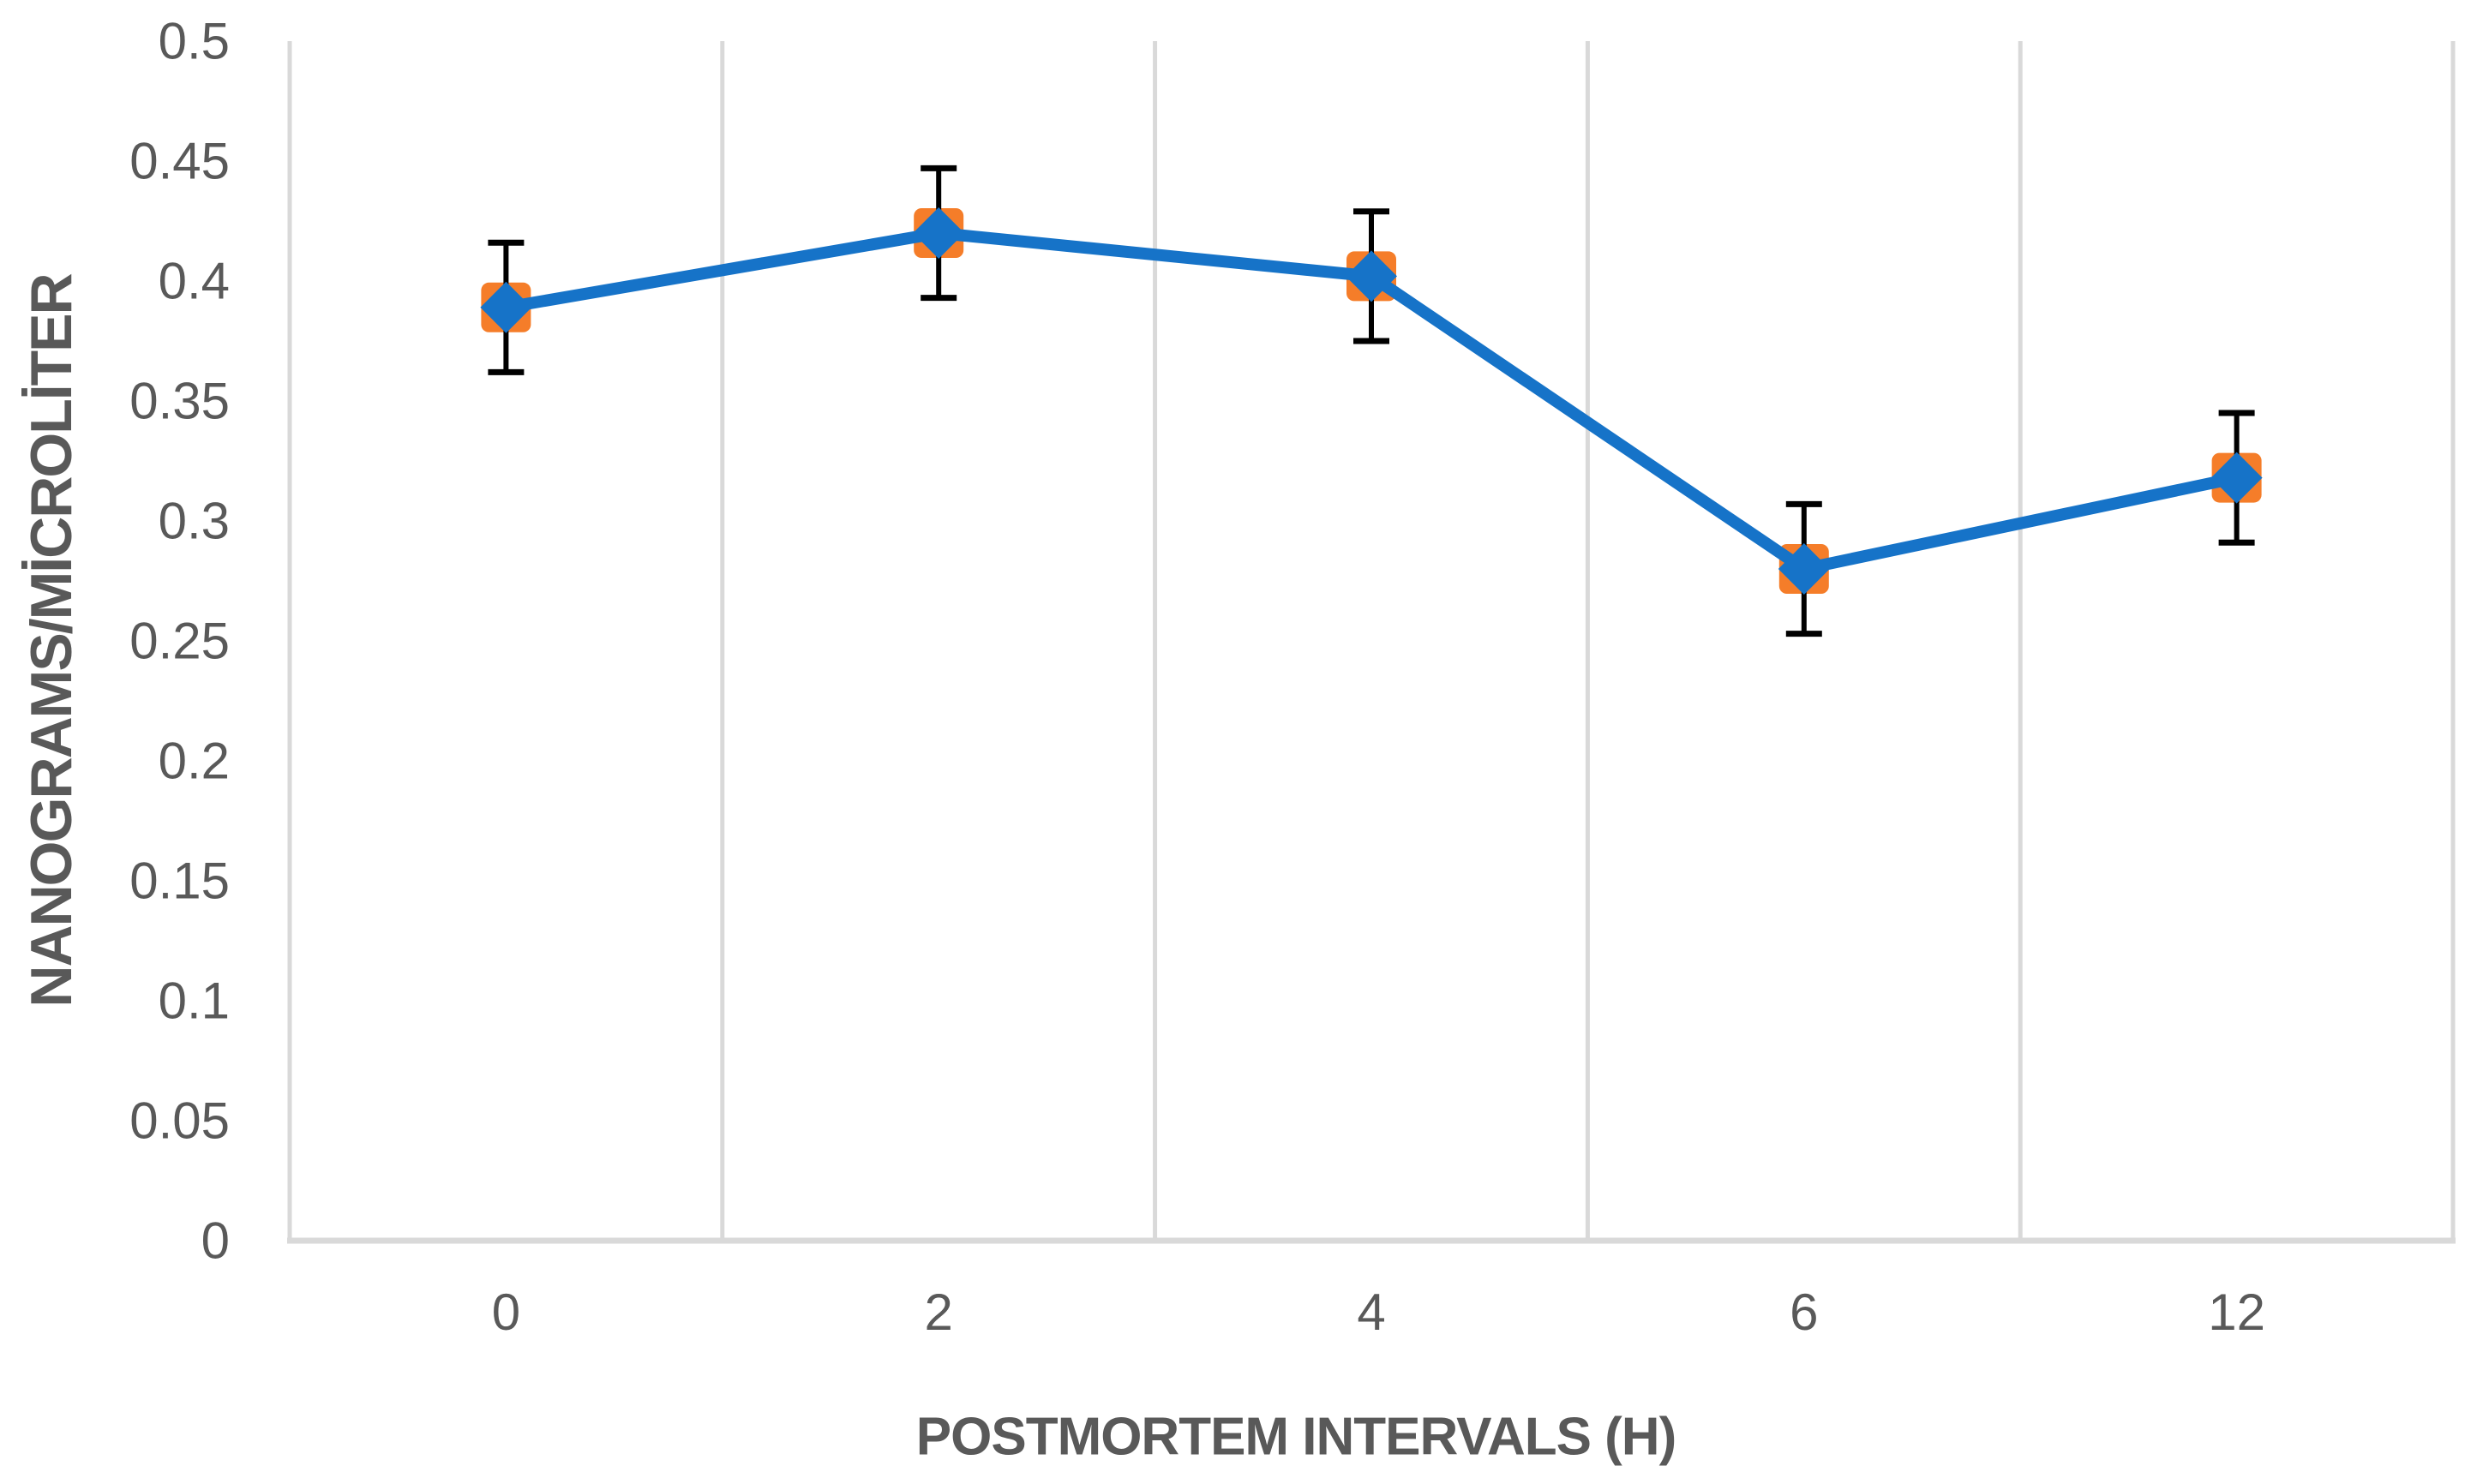  Describe the element at coordinates (179, 161) in the screenshot. I see `y-tick-label: 0.45` at that location.